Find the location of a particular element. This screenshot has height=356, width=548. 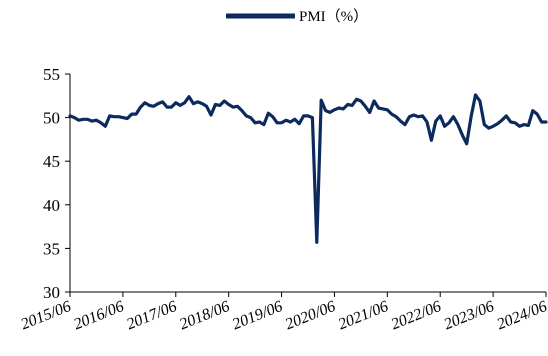

y-axis: 30 35 40 45 50 55 is located at coordinates (57, 183).